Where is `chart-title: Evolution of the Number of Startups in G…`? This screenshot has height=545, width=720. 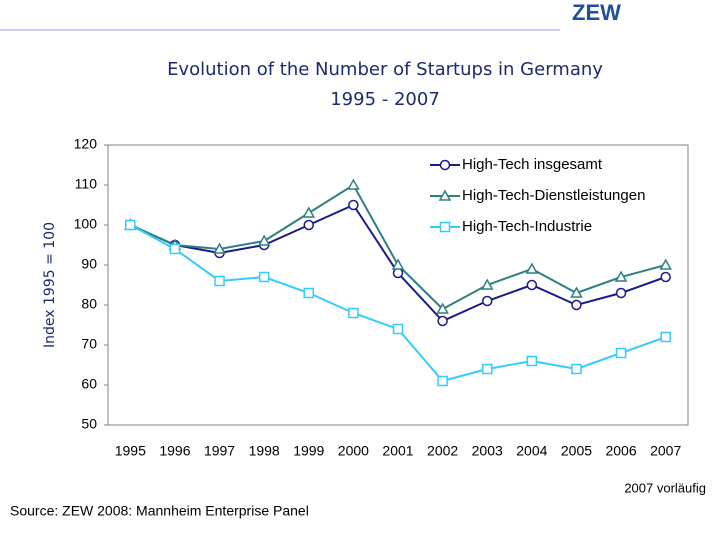 chart-title: Evolution of the Number of Startups in G… is located at coordinates (385, 69).